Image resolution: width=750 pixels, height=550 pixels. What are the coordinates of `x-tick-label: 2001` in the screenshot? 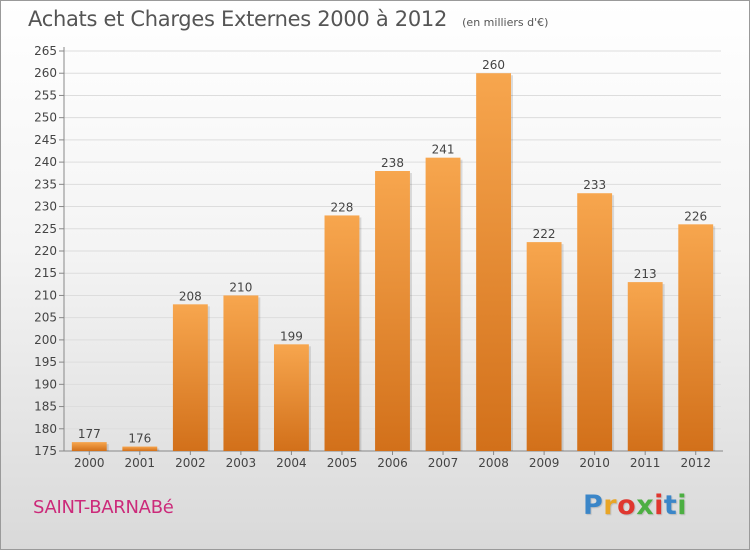 It's located at (140, 463).